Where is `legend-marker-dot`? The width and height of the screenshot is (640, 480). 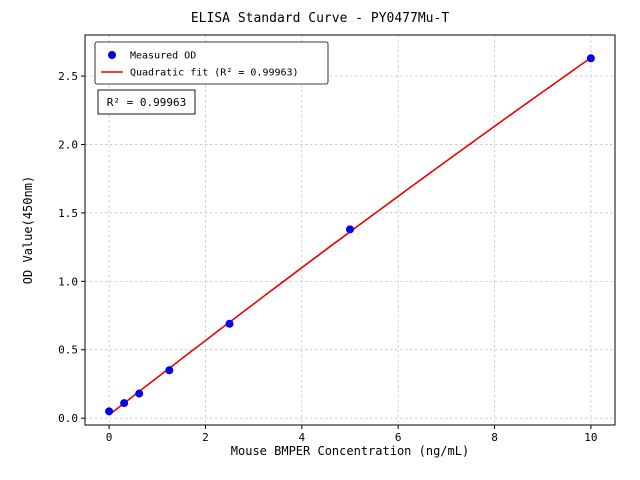 legend-marker-dot is located at coordinates (112, 55).